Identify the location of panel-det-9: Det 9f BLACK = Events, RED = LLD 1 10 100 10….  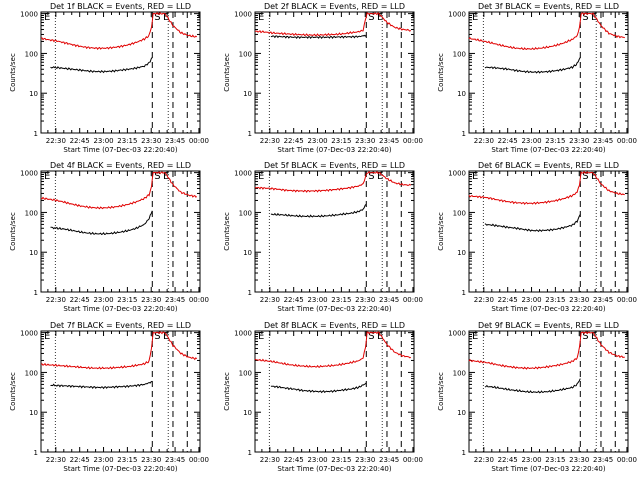
(537, 397).